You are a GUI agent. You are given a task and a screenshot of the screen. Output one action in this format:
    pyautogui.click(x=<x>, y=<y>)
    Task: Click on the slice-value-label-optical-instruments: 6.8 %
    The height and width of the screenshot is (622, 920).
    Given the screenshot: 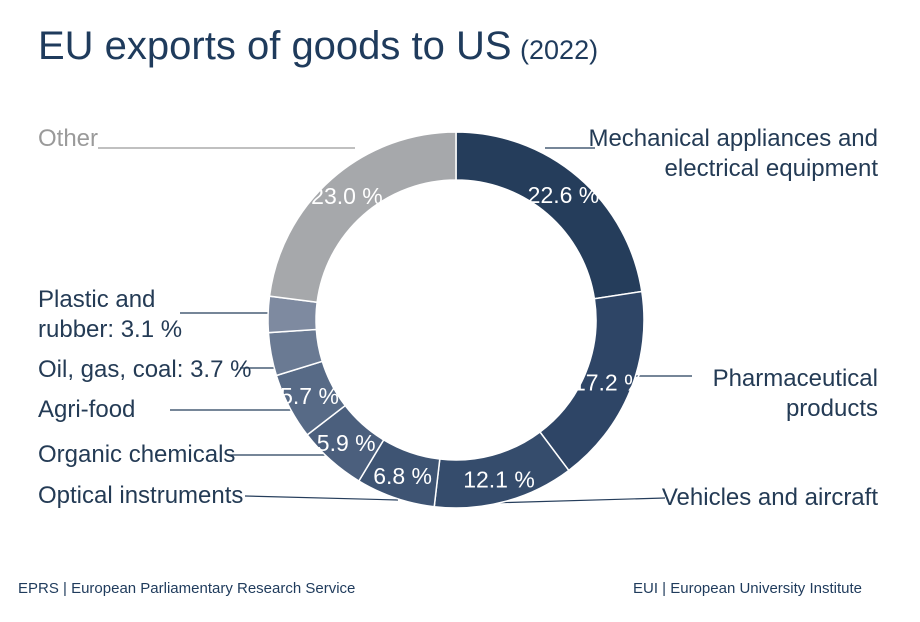 What is the action you would take?
    pyautogui.click(x=402, y=476)
    